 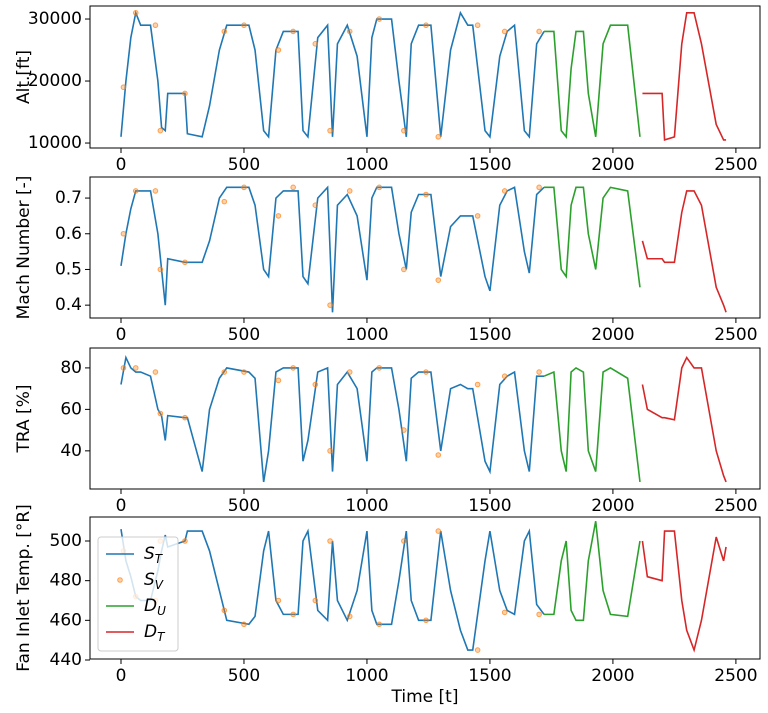 I want to click on legend: ST SV DU DT, so click(x=138, y=594).